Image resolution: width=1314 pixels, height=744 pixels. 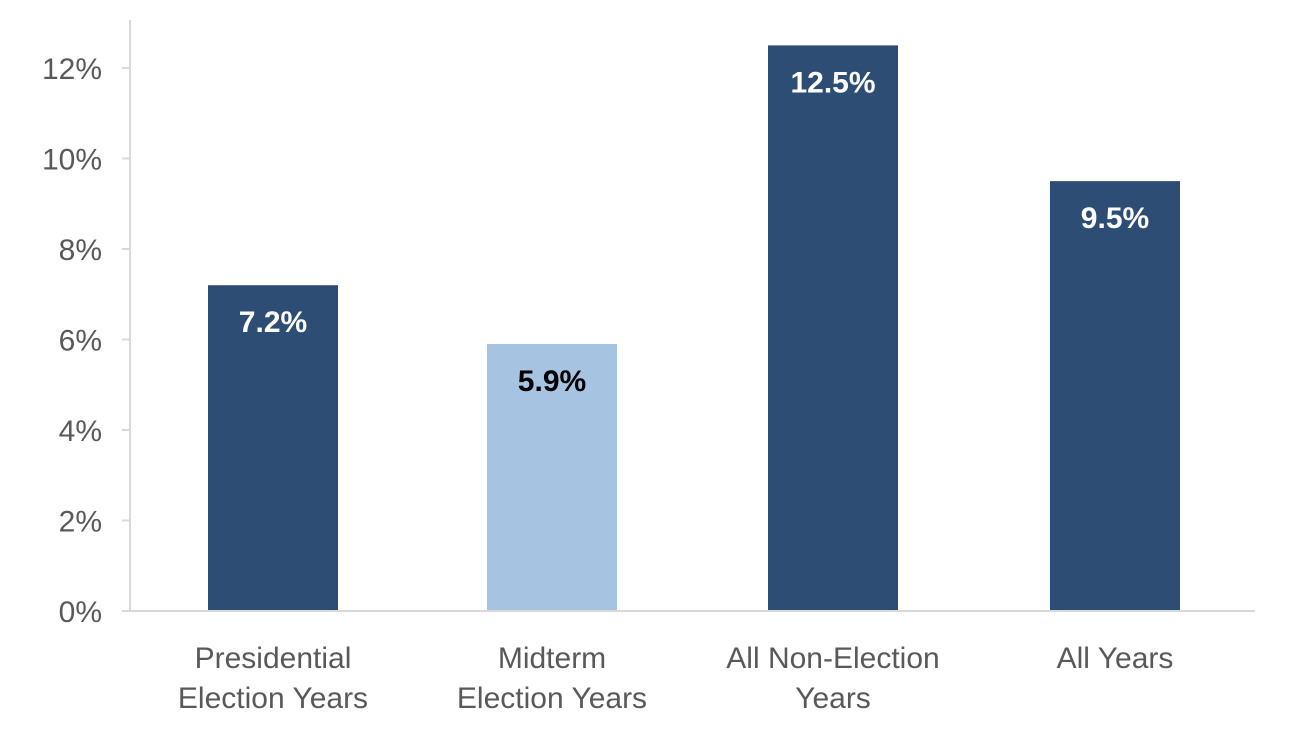 I want to click on data-label: 12.5%, so click(x=832, y=82).